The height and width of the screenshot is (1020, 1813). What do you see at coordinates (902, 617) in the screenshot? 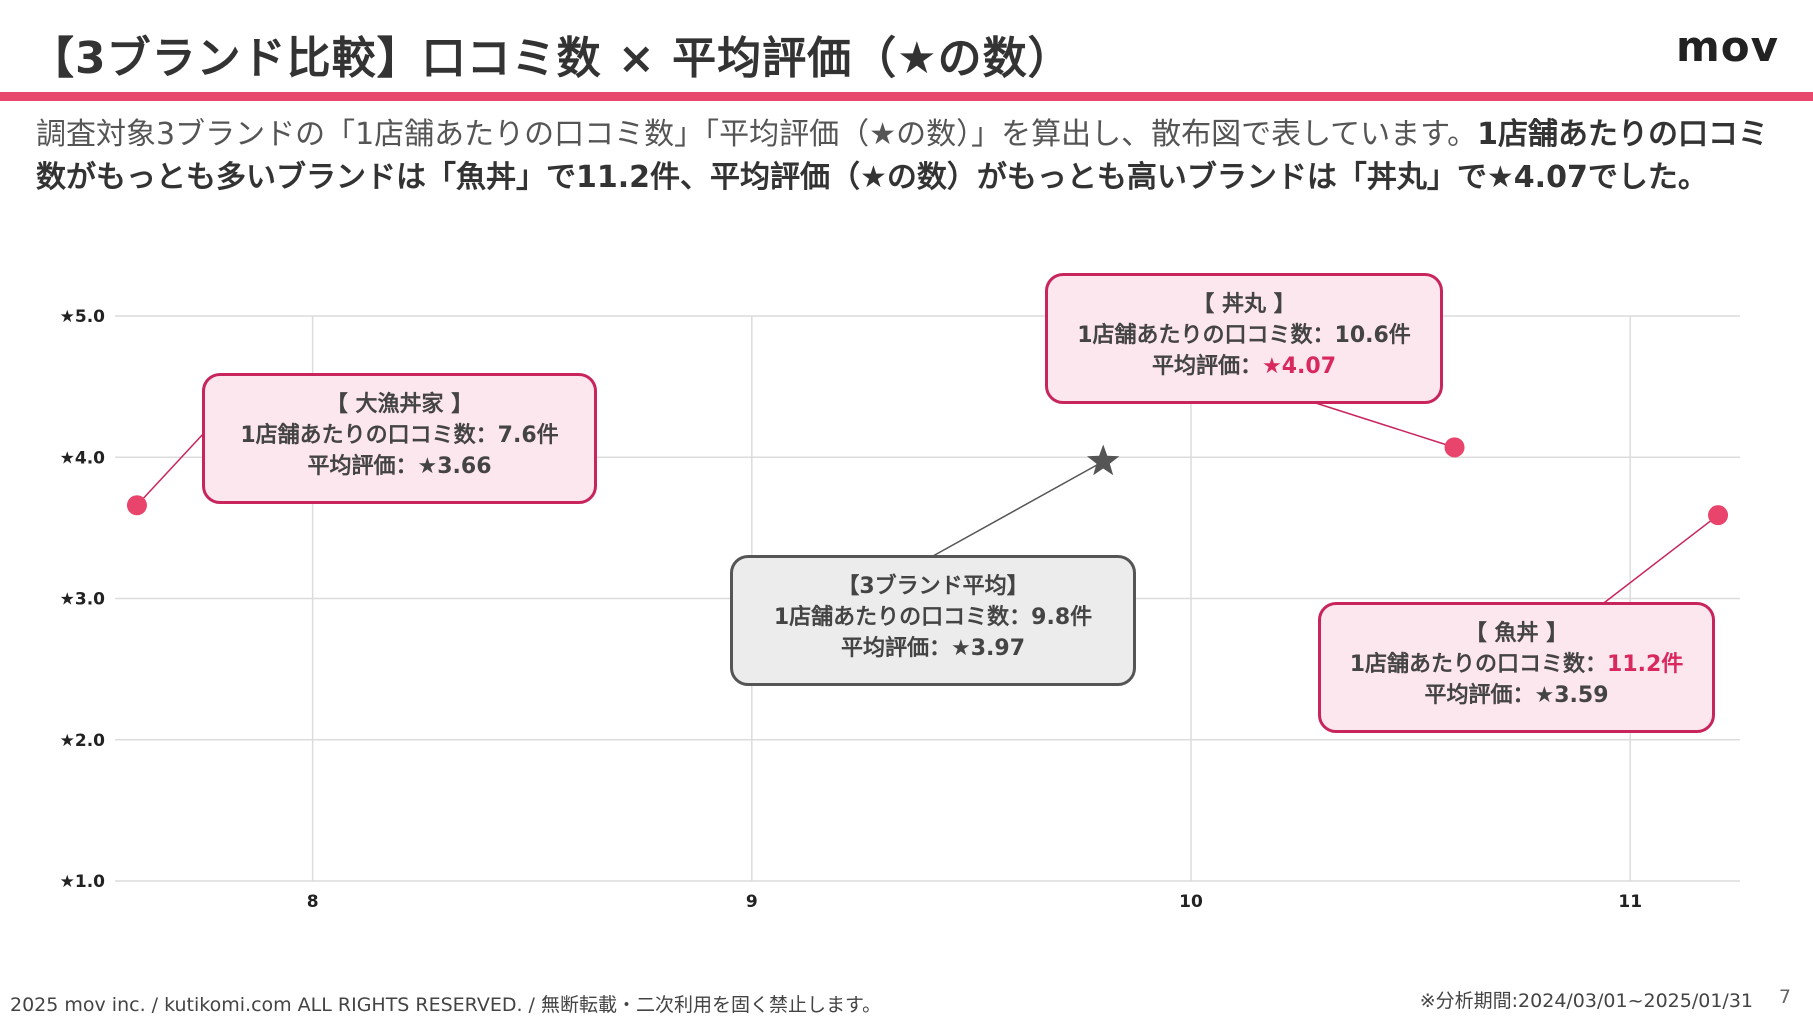
I see `callout-average-count-label: 1店舗あたりの口コミ数：` at bounding box center [902, 617].